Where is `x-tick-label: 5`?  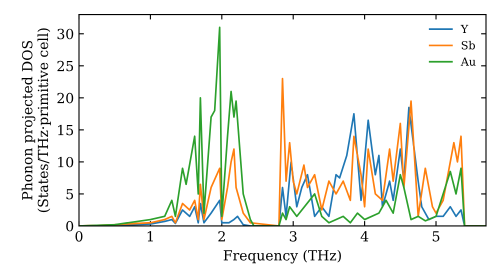 x-tick-label: 5 is located at coordinates (436, 236).